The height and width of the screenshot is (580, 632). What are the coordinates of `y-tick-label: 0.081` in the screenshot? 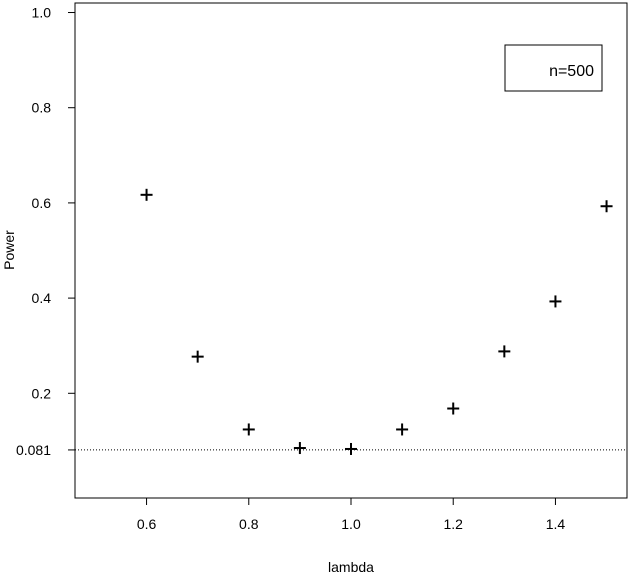 It's located at (33, 450).